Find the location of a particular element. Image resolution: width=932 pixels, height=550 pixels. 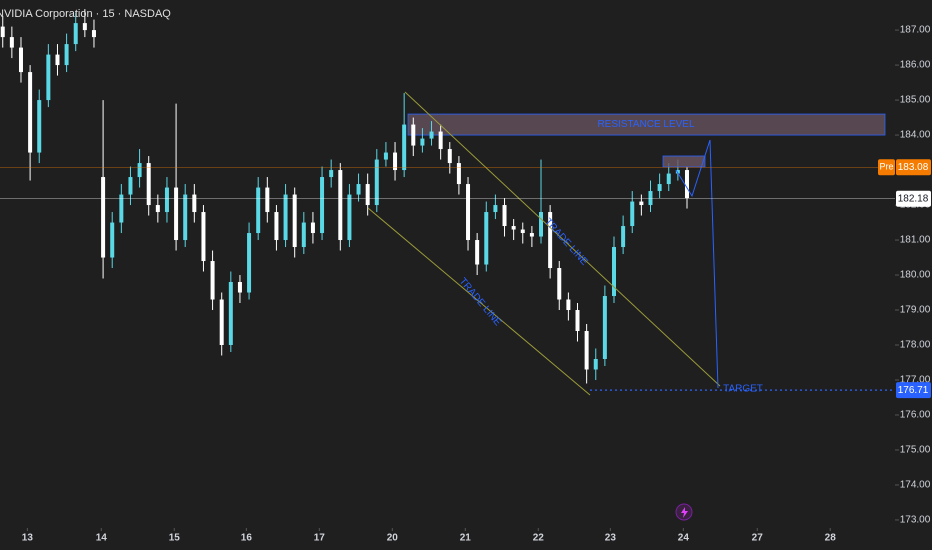

y-tick-label: 187.00 is located at coordinates (915, 30).